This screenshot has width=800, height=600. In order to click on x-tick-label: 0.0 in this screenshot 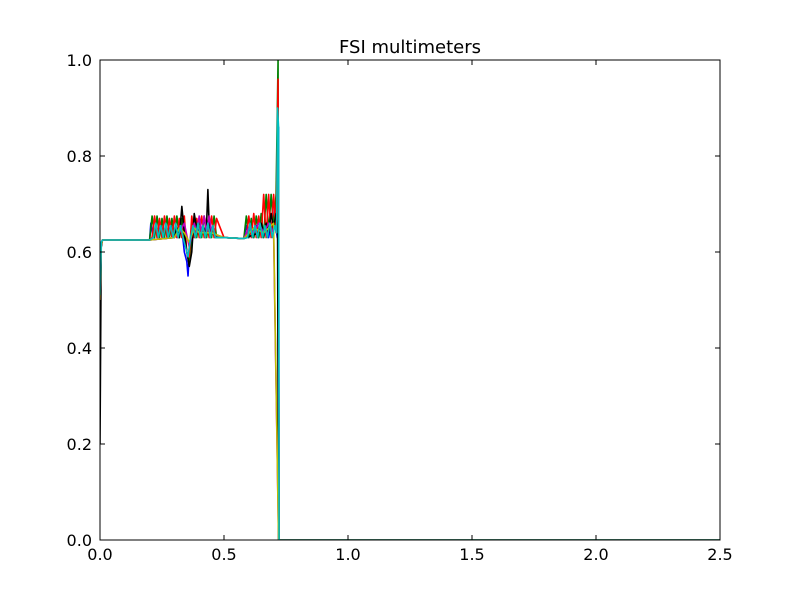, I will do `click(99, 554)`.